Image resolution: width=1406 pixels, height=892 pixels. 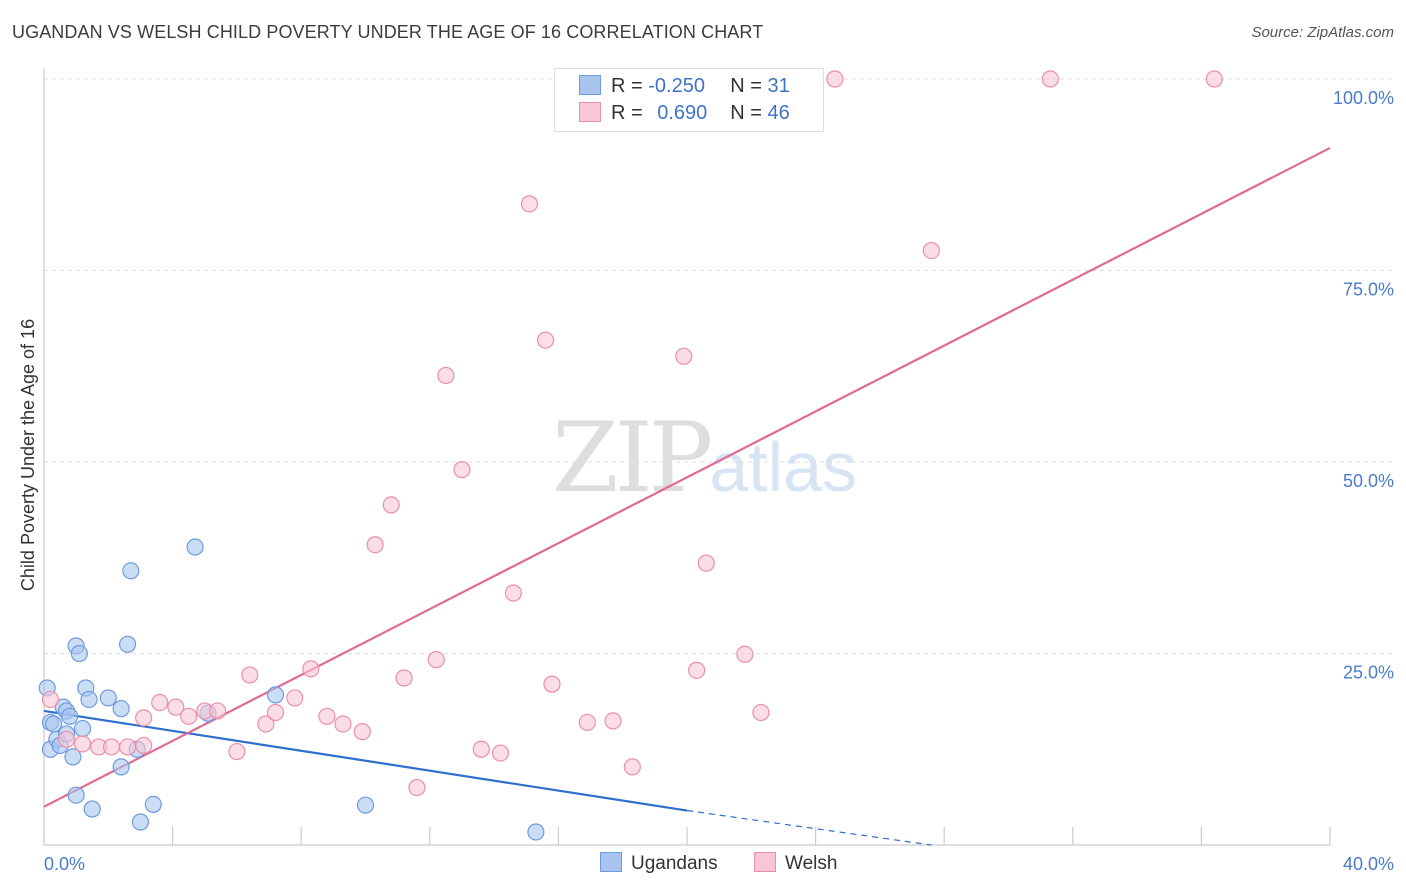 I want to click on legend-swatch-ugandans, so click(x=590, y=85).